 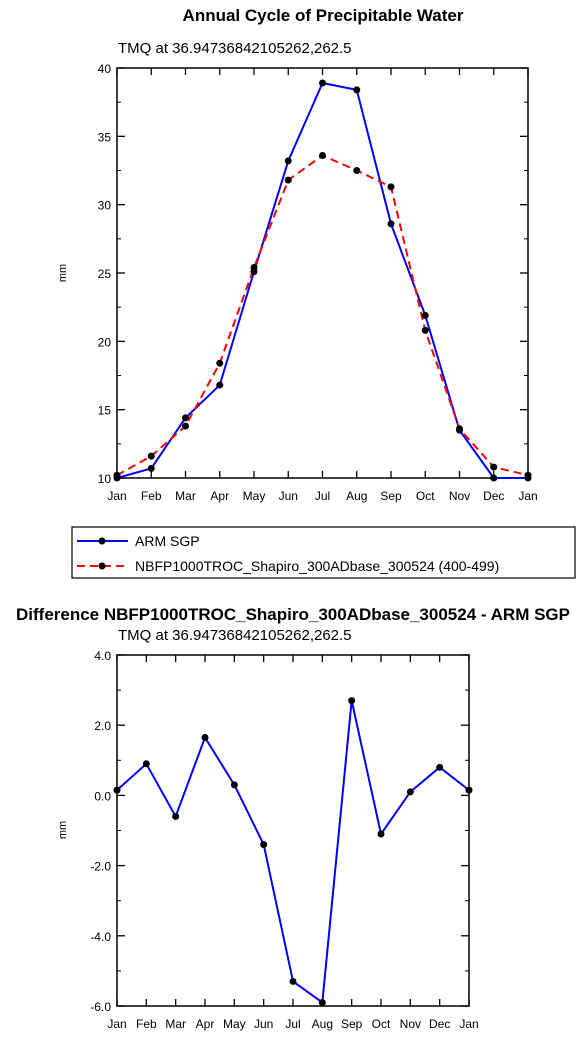 What do you see at coordinates (235, 635) in the screenshot?
I see `difference-subtitle: TMQ at 36.94736842105262,262.5` at bounding box center [235, 635].